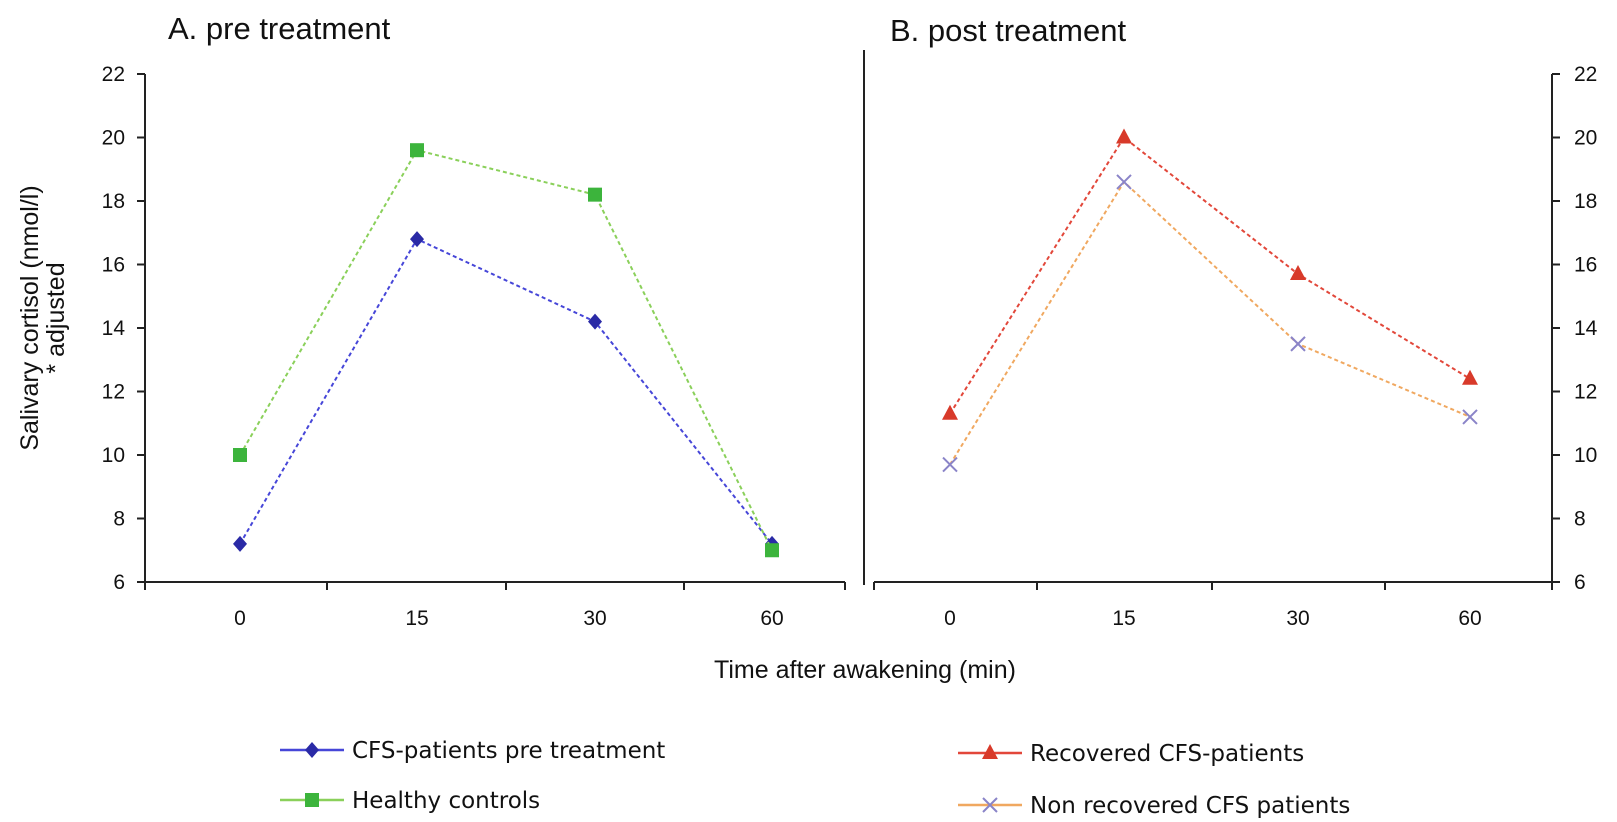  Describe the element at coordinates (990, 805) in the screenshot. I see `legend-marker-x` at that location.